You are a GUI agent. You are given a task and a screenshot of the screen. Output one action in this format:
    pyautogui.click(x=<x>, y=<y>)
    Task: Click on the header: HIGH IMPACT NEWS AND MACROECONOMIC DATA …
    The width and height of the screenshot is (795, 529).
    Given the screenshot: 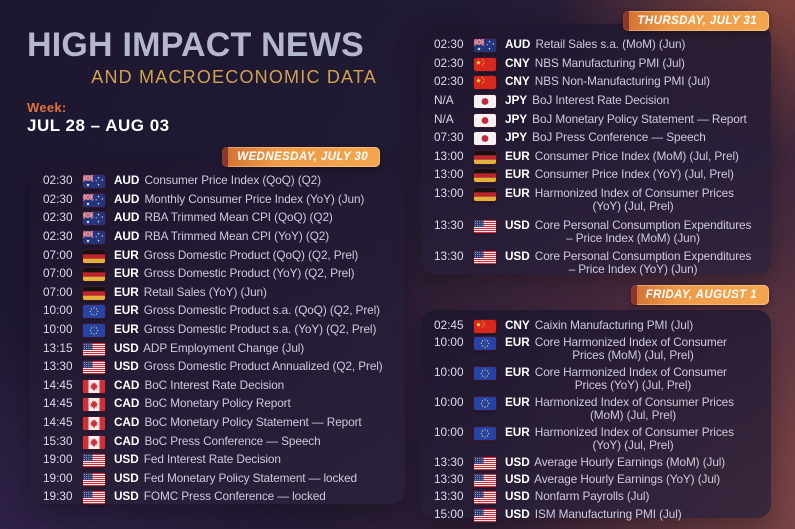 What is the action you would take?
    pyautogui.click(x=202, y=81)
    